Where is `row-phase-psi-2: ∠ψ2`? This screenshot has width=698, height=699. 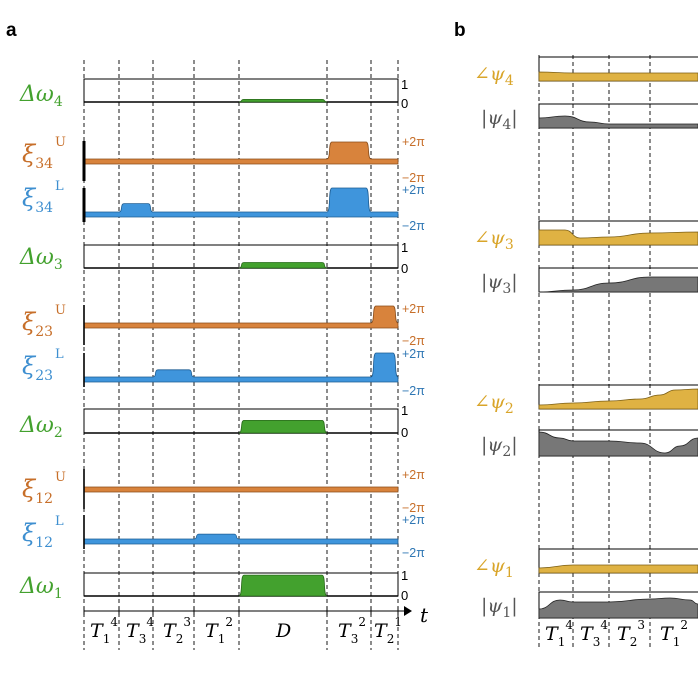 row-phase-psi-2: ∠ψ2 is located at coordinates (586, 400).